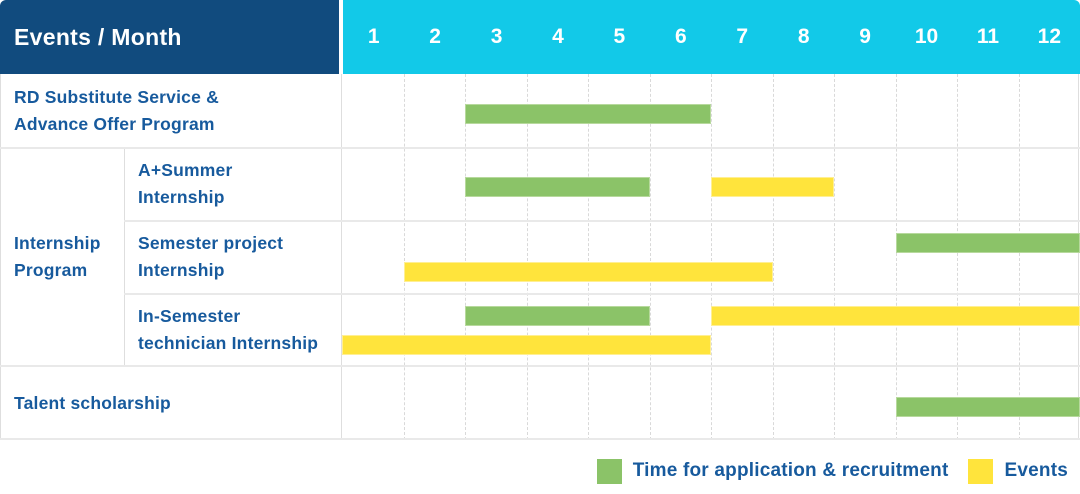  Describe the element at coordinates (236, 330) in the screenshot. I see `row-label-4: In-Semester technician Internship` at that location.